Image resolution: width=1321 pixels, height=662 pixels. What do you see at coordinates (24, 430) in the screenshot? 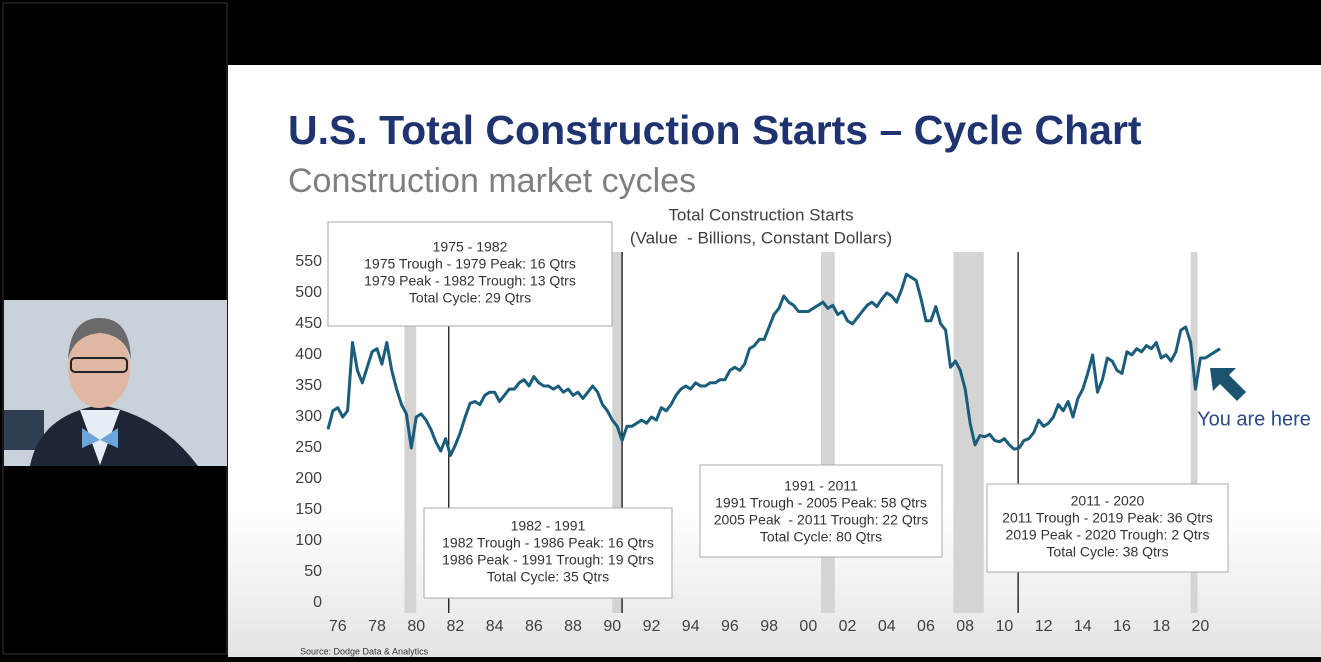
I see `backdrop-logo` at bounding box center [24, 430].